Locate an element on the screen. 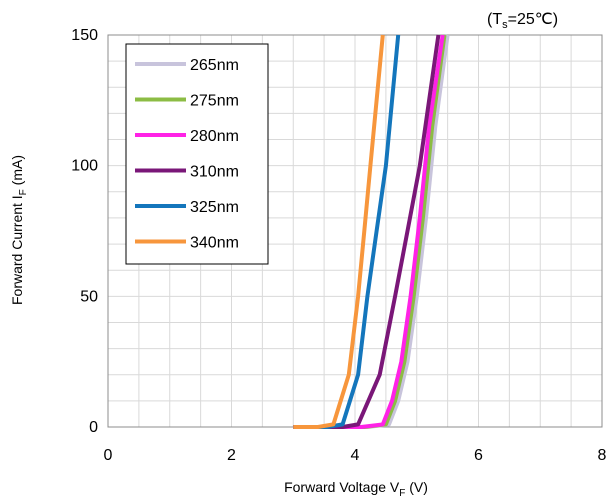 The image size is (610, 500). temperature-annotation: (Ts=25℃) is located at coordinates (522, 21).